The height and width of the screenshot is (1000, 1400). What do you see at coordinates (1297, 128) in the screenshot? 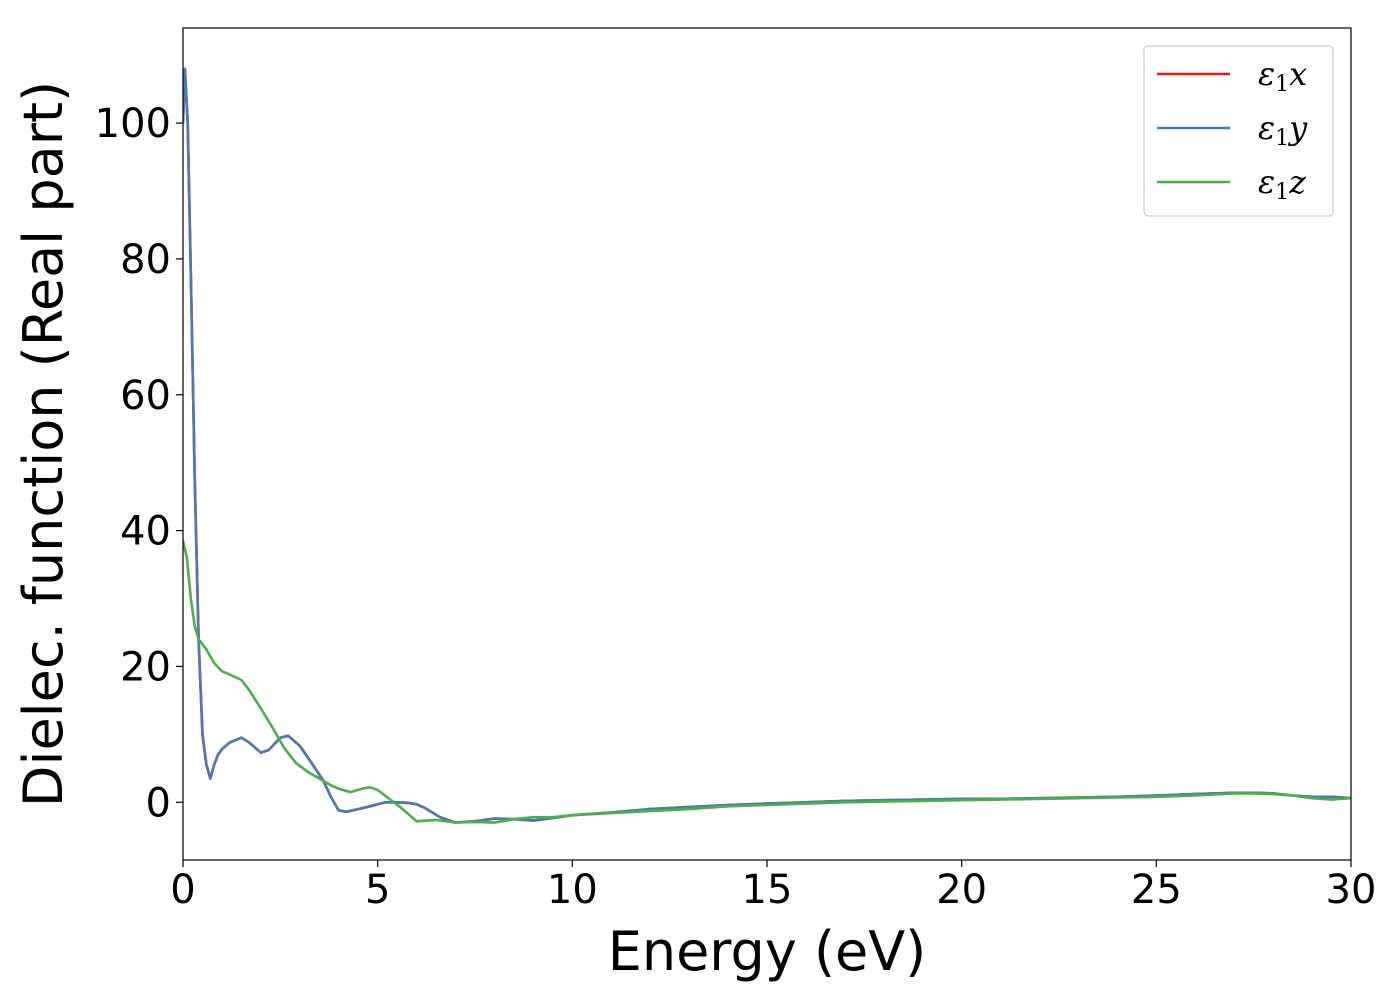
I see `legend-variable: y` at bounding box center [1297, 128].